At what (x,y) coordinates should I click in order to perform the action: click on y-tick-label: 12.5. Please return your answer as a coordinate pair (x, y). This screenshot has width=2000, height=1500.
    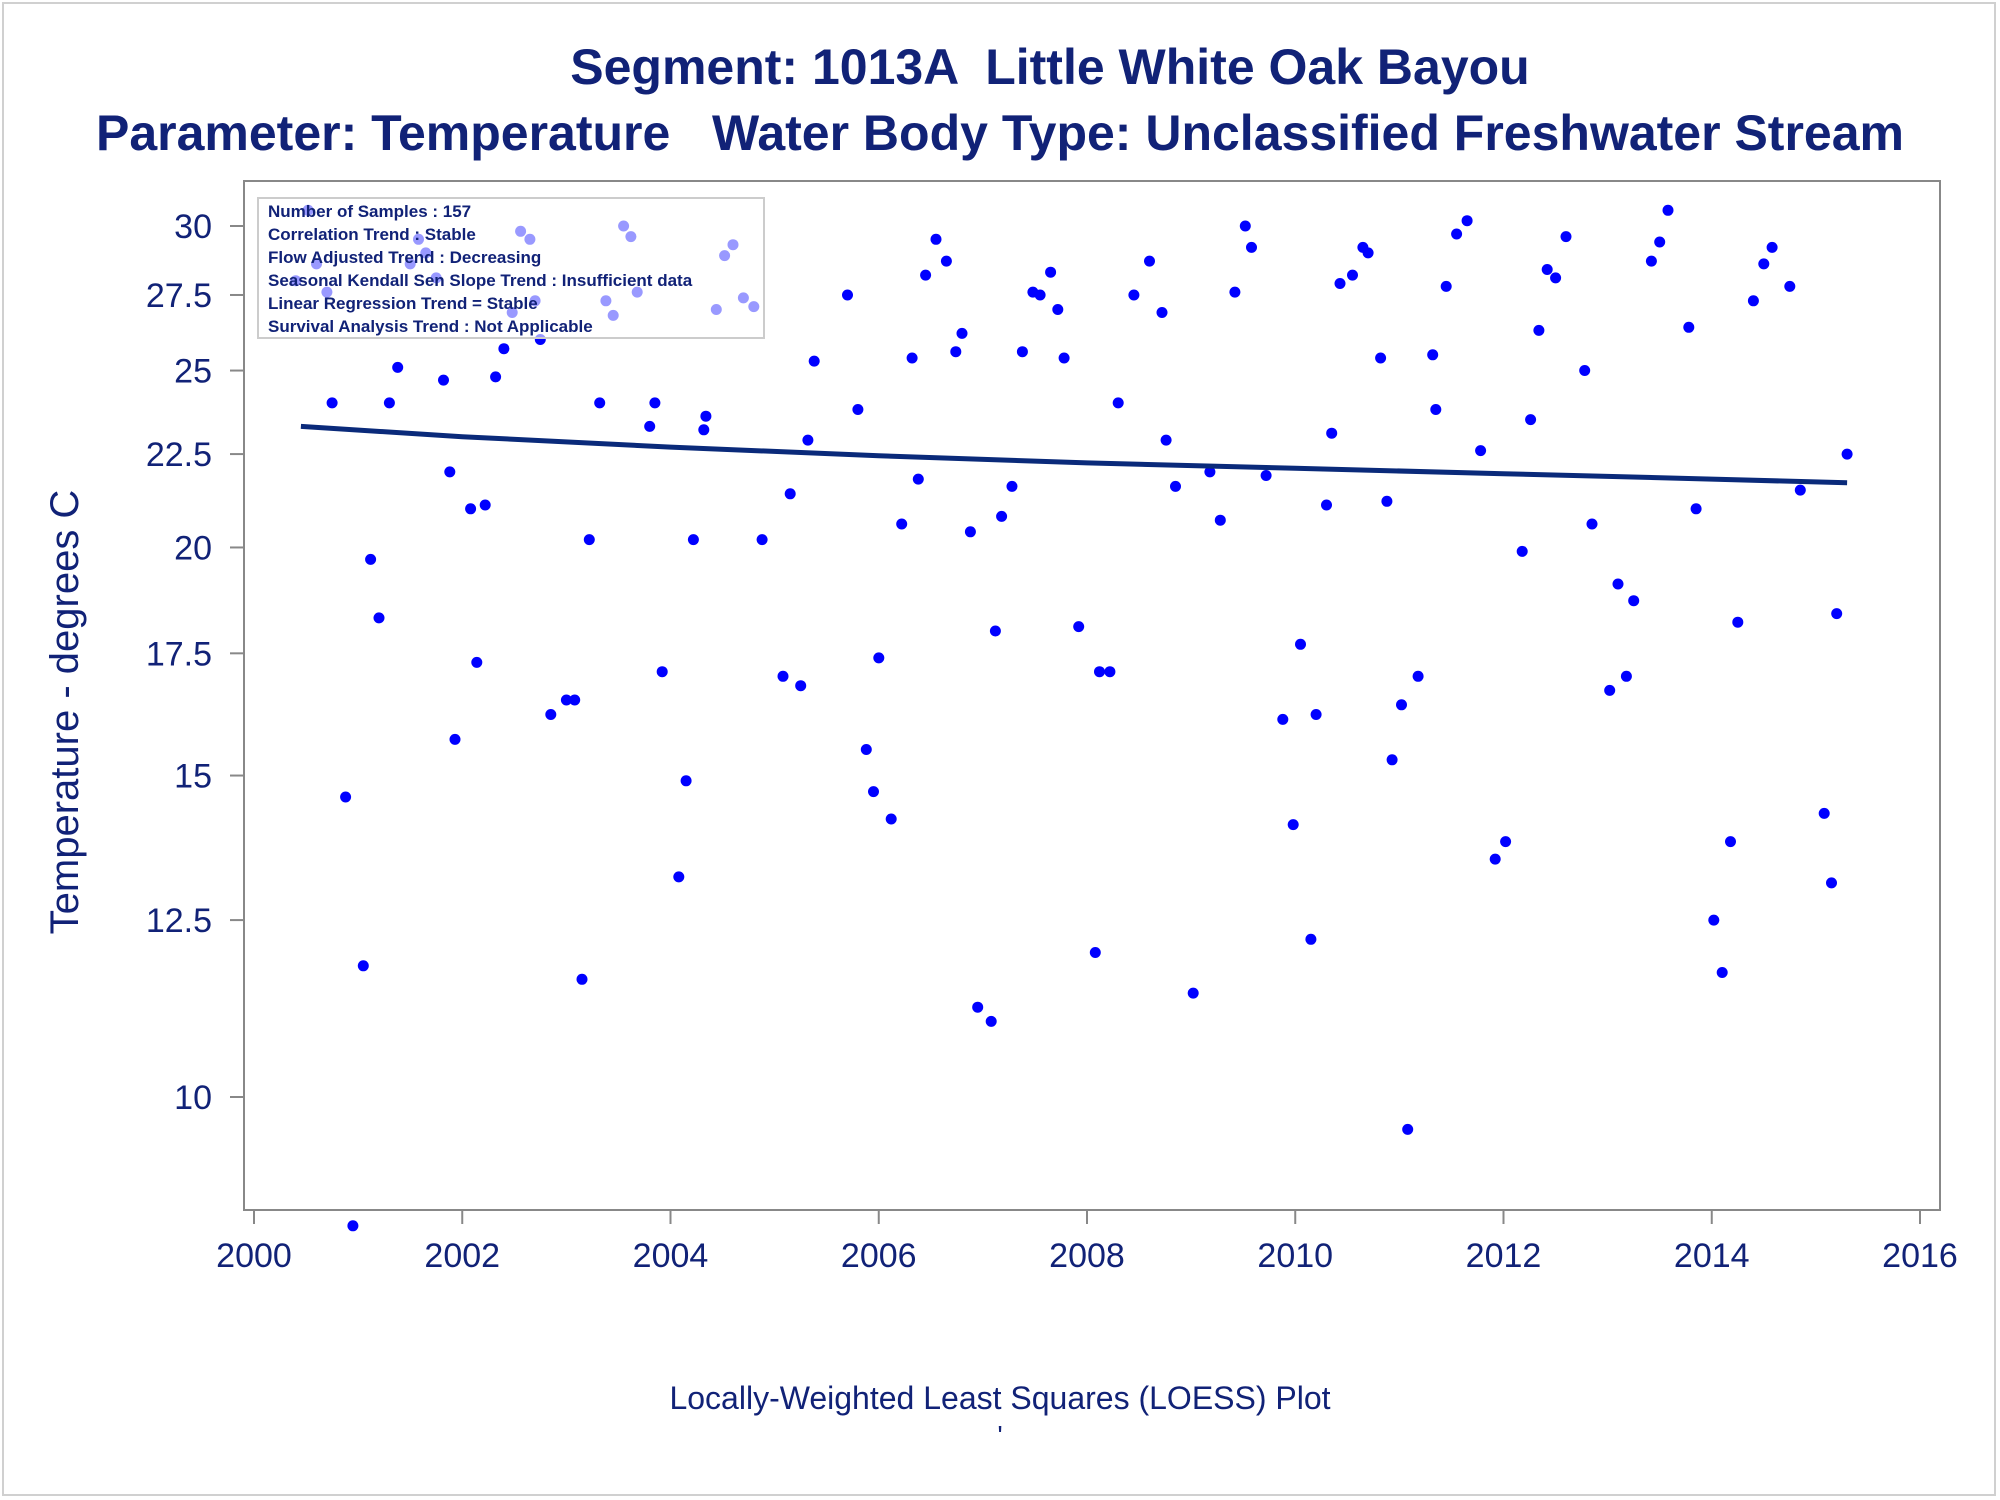
    Looking at the image, I should click on (179, 921).